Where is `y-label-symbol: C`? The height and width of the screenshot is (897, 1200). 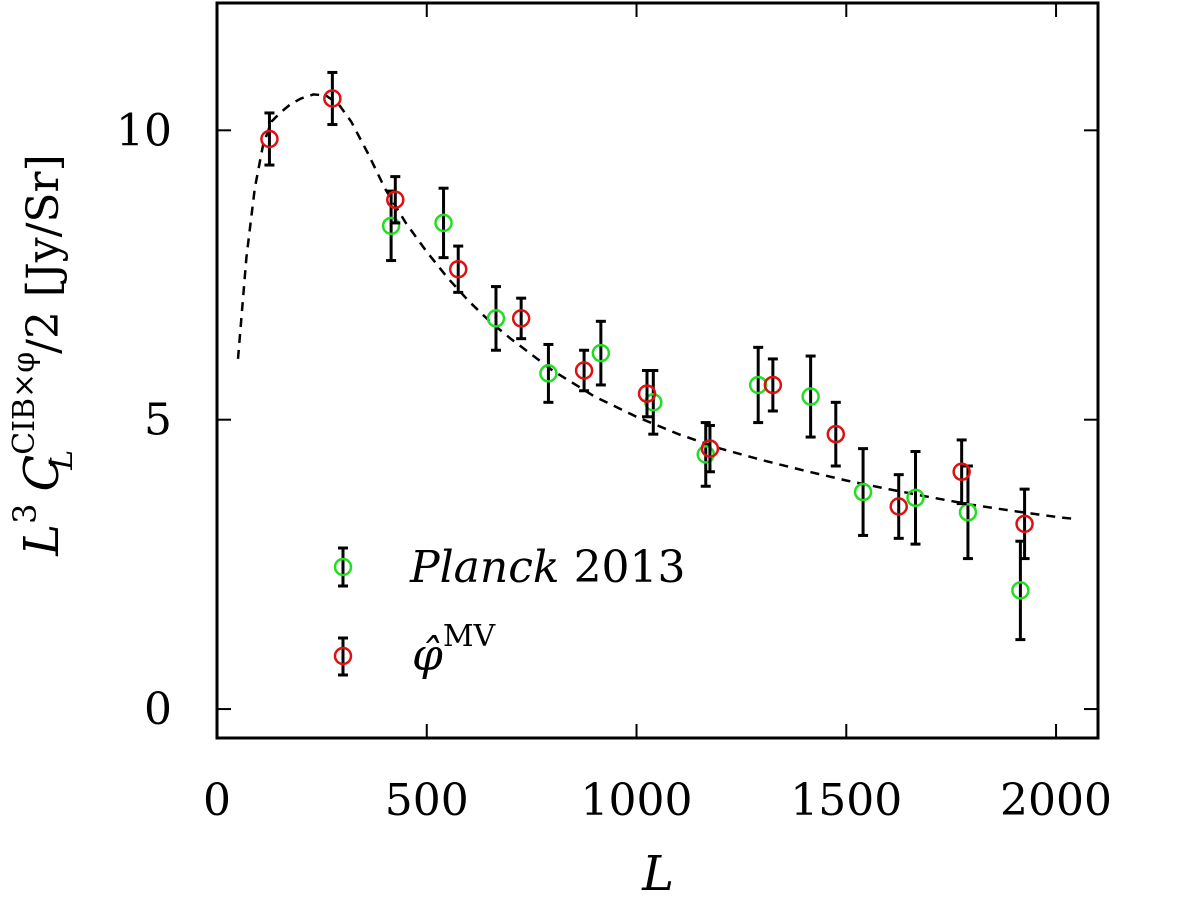
y-label-symbol: C is located at coordinates (42, 473).